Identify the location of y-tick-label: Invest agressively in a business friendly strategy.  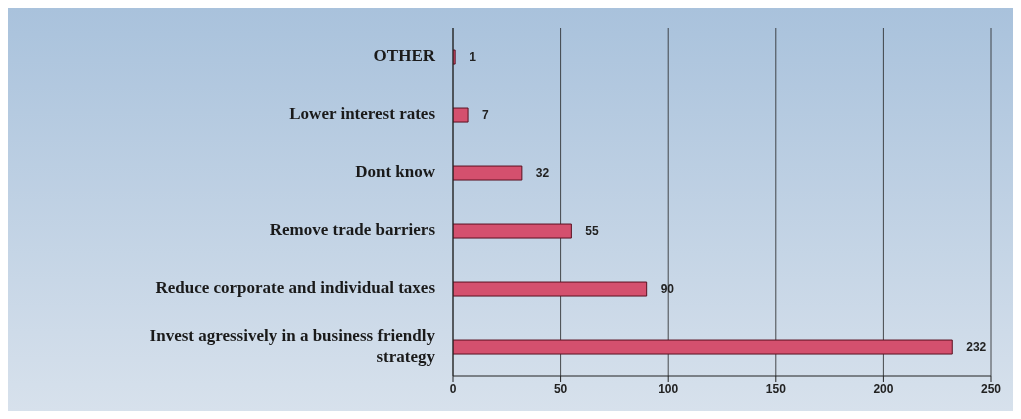
(292, 345).